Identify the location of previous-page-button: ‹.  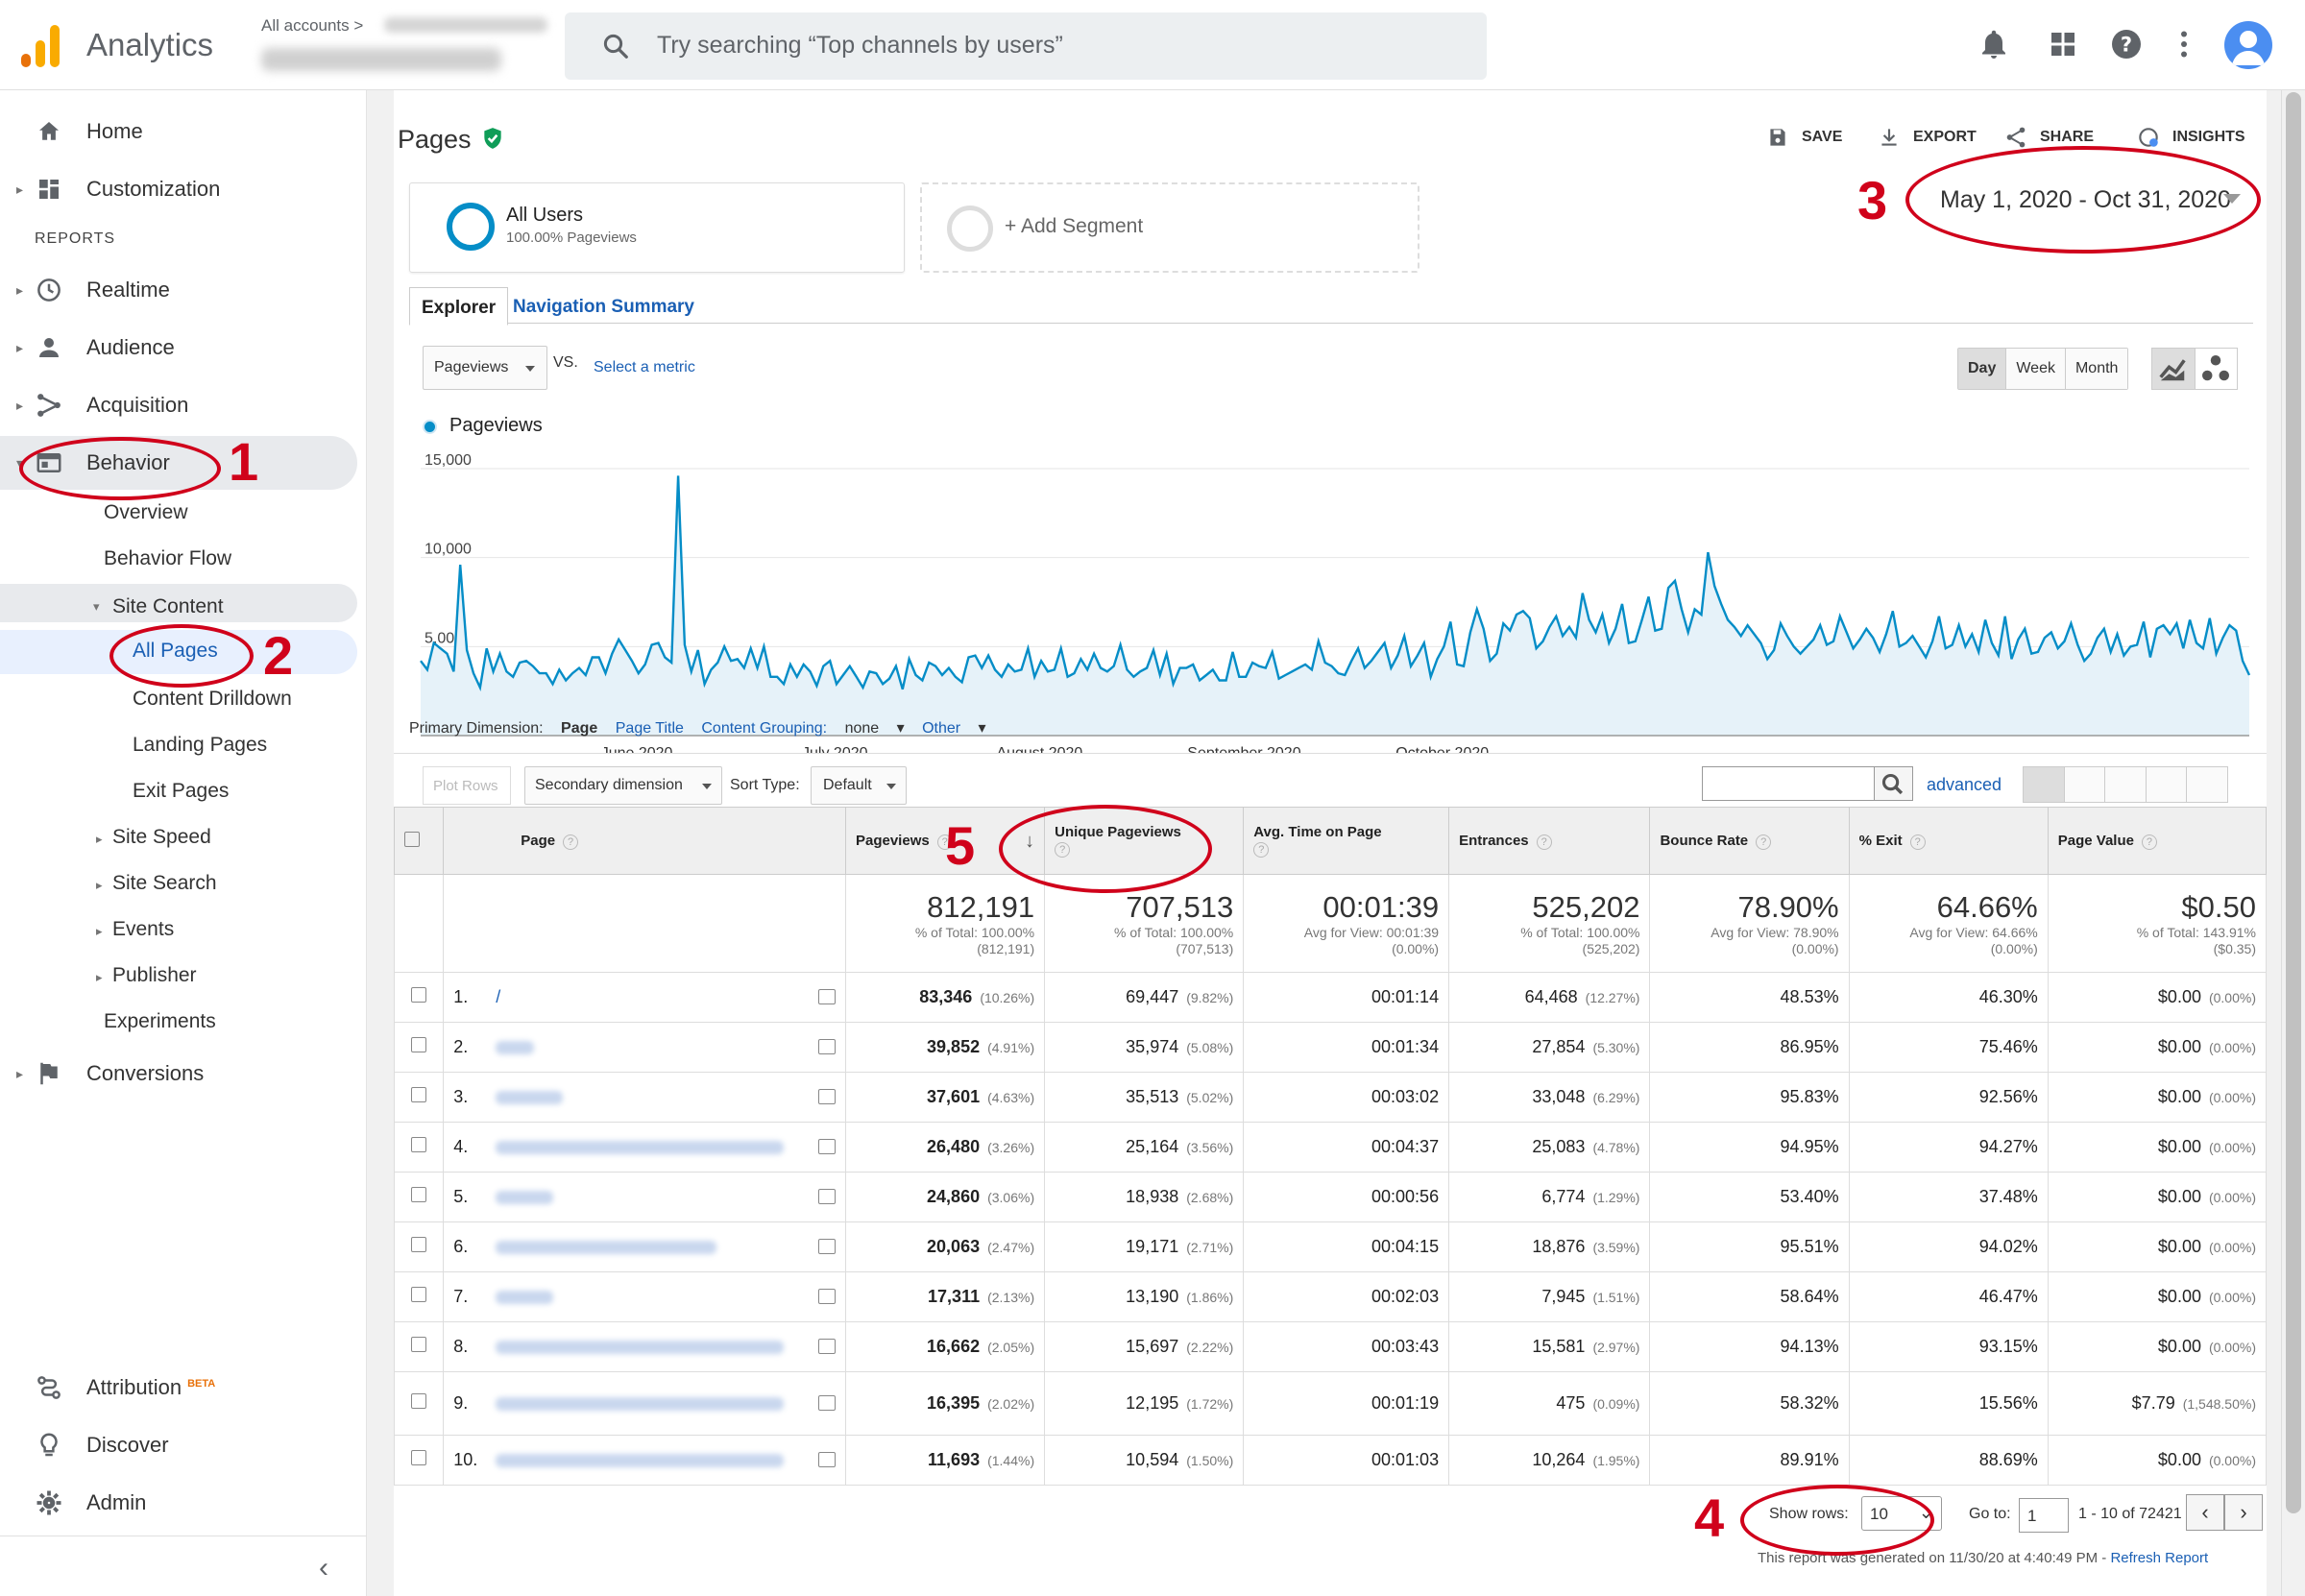
(2205, 1512).